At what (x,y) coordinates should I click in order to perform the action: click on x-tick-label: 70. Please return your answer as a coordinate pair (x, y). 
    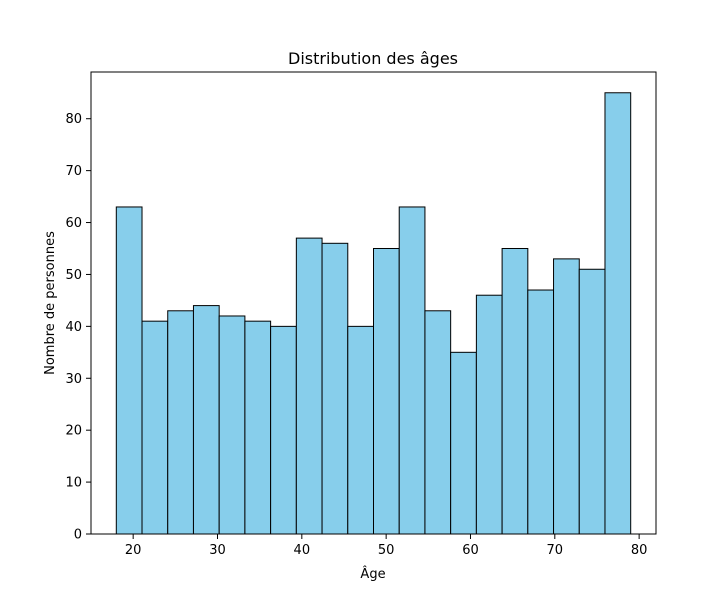
    Looking at the image, I should click on (555, 550).